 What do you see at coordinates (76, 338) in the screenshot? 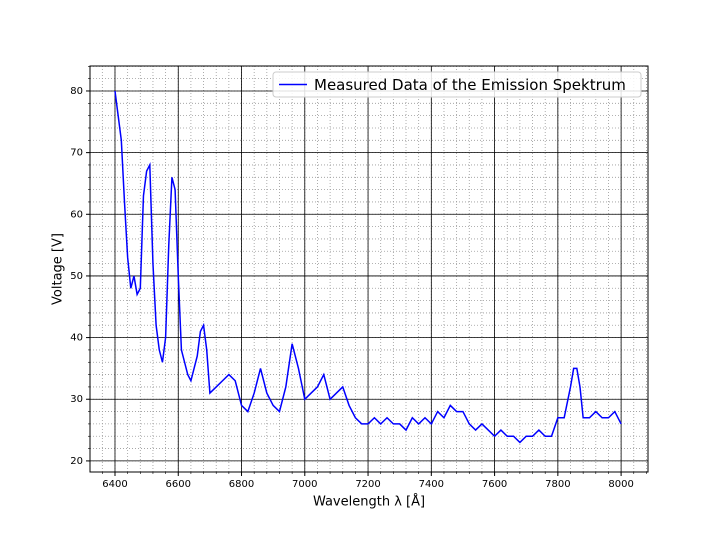
I see `y-tick-label: 40` at bounding box center [76, 338].